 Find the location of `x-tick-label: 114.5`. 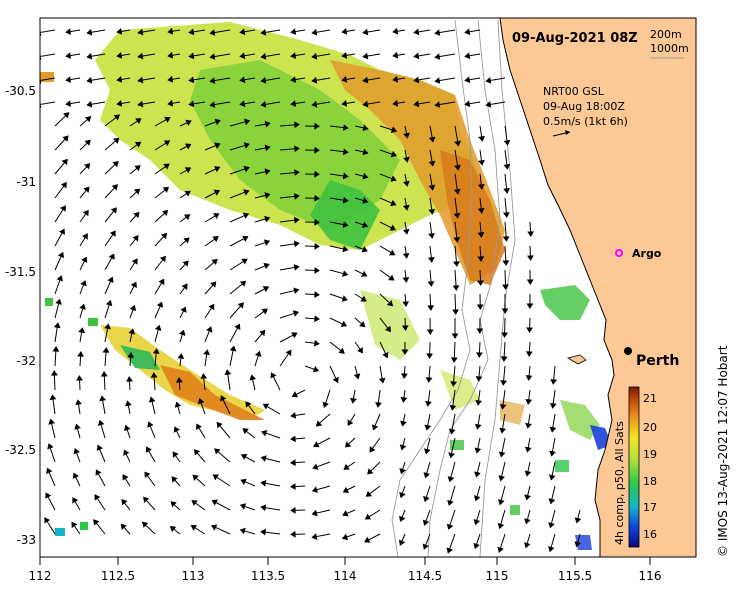

x-tick-label: 114.5 is located at coordinates (425, 576).